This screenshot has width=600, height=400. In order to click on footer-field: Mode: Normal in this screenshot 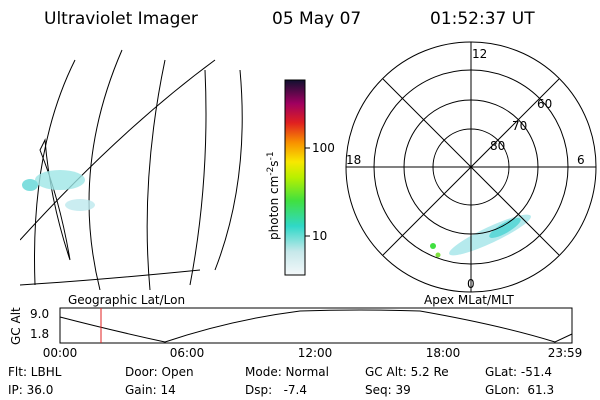, I will do `click(287, 372)`.